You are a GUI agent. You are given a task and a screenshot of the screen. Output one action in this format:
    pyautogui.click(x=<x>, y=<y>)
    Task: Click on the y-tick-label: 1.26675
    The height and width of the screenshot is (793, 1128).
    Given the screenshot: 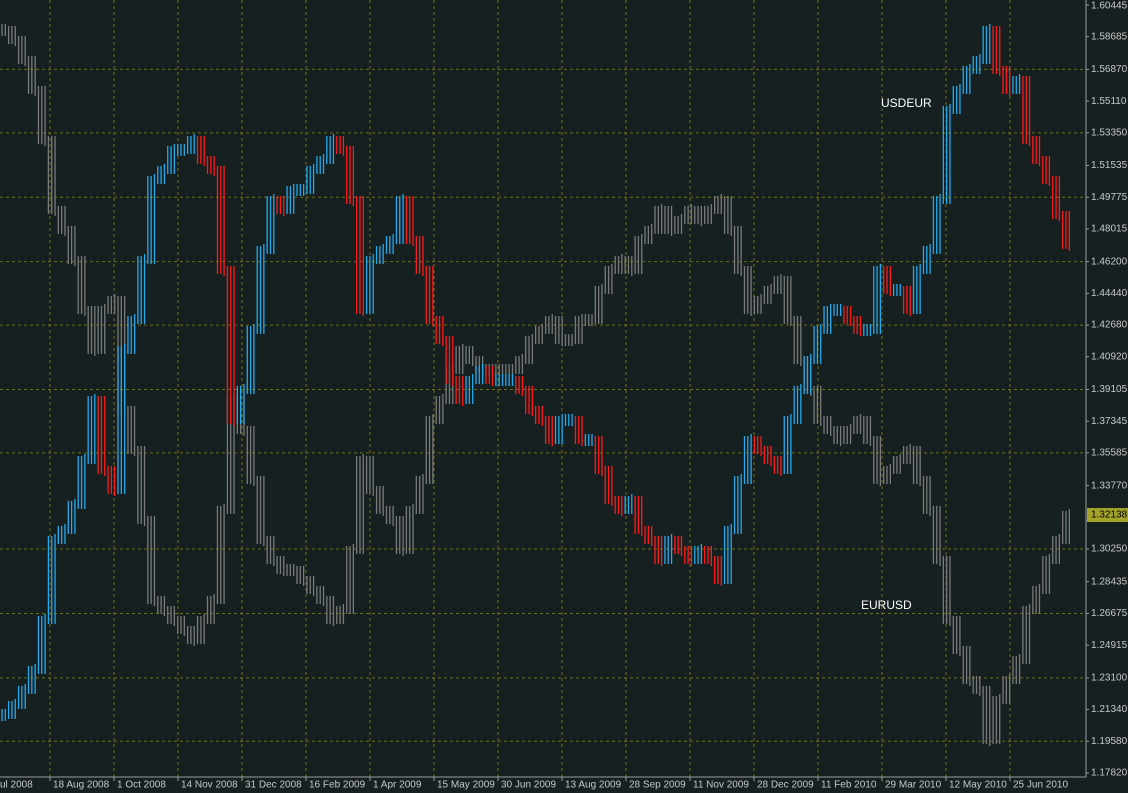 What is the action you would take?
    pyautogui.click(x=1109, y=613)
    